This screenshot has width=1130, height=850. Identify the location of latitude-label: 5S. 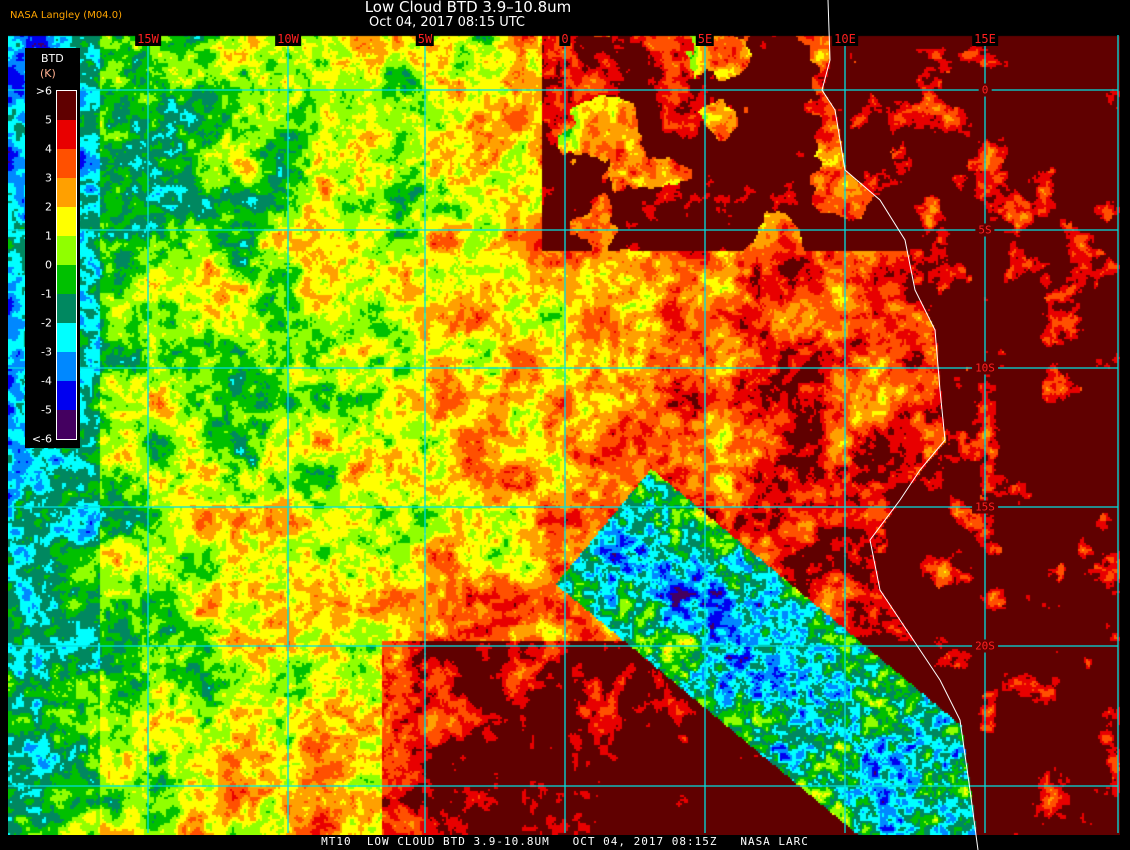
(985, 230).